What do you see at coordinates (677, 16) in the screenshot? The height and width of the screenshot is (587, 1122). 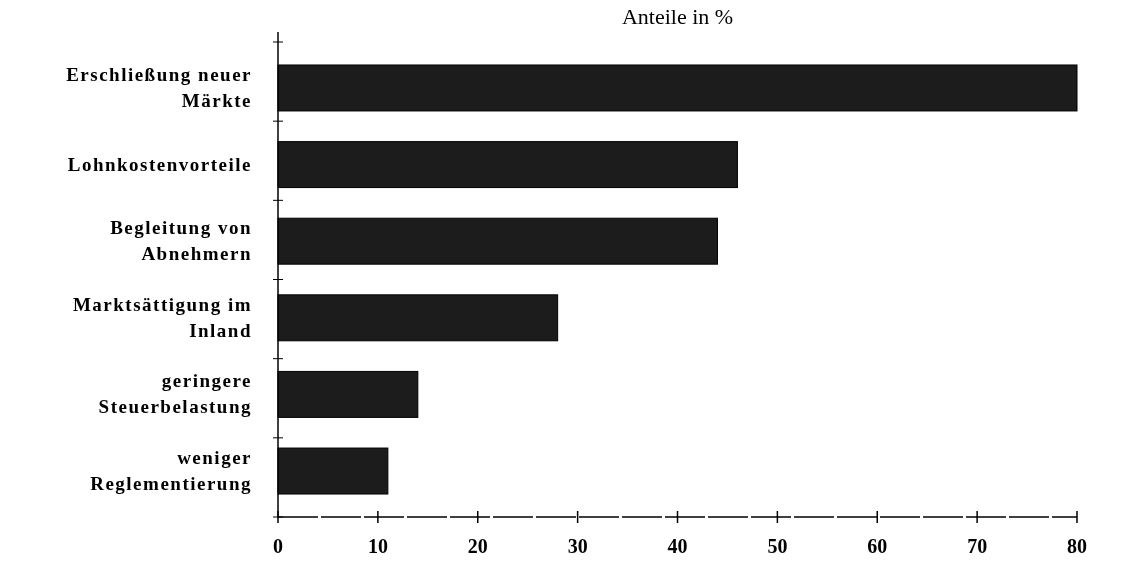 I see `chart-title: Anteile in %` at bounding box center [677, 16].